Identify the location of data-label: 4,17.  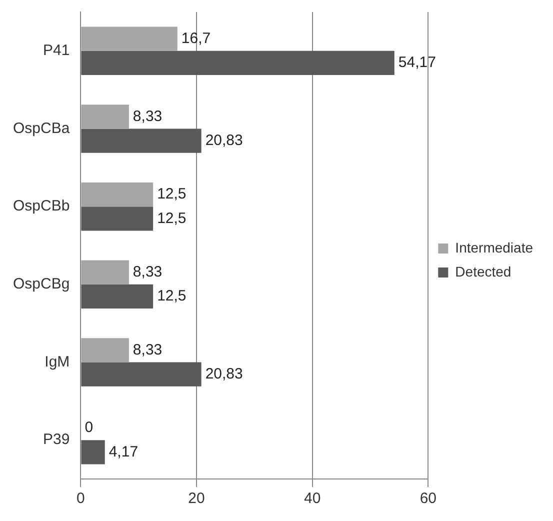
(123, 451).